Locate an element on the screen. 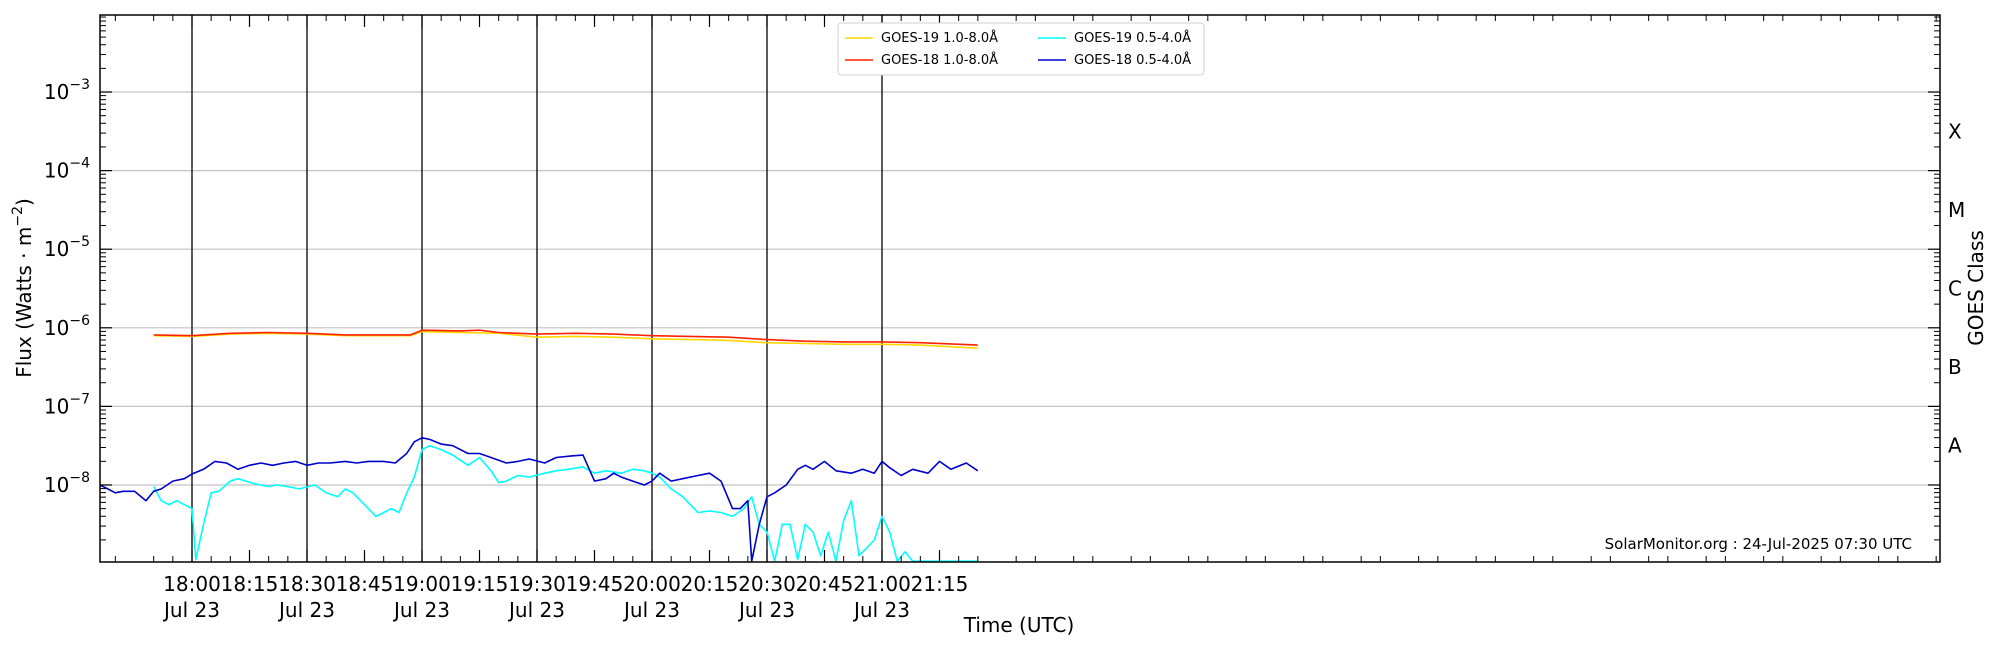 Image resolution: width=2000 pixels, height=650 pixels. y-tick-label-exponent: −3 is located at coordinates (79, 85).